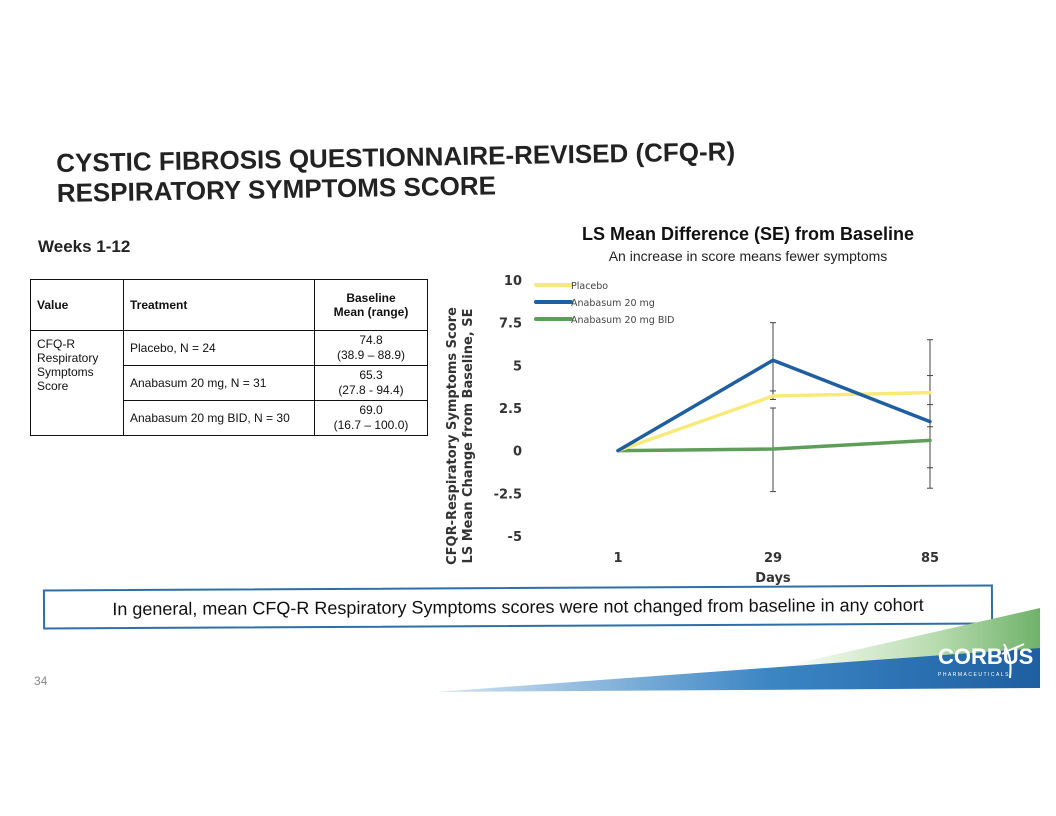 This screenshot has height=816, width=1056. I want to click on baseline-range: (27.8 - 94.4), so click(371, 390).